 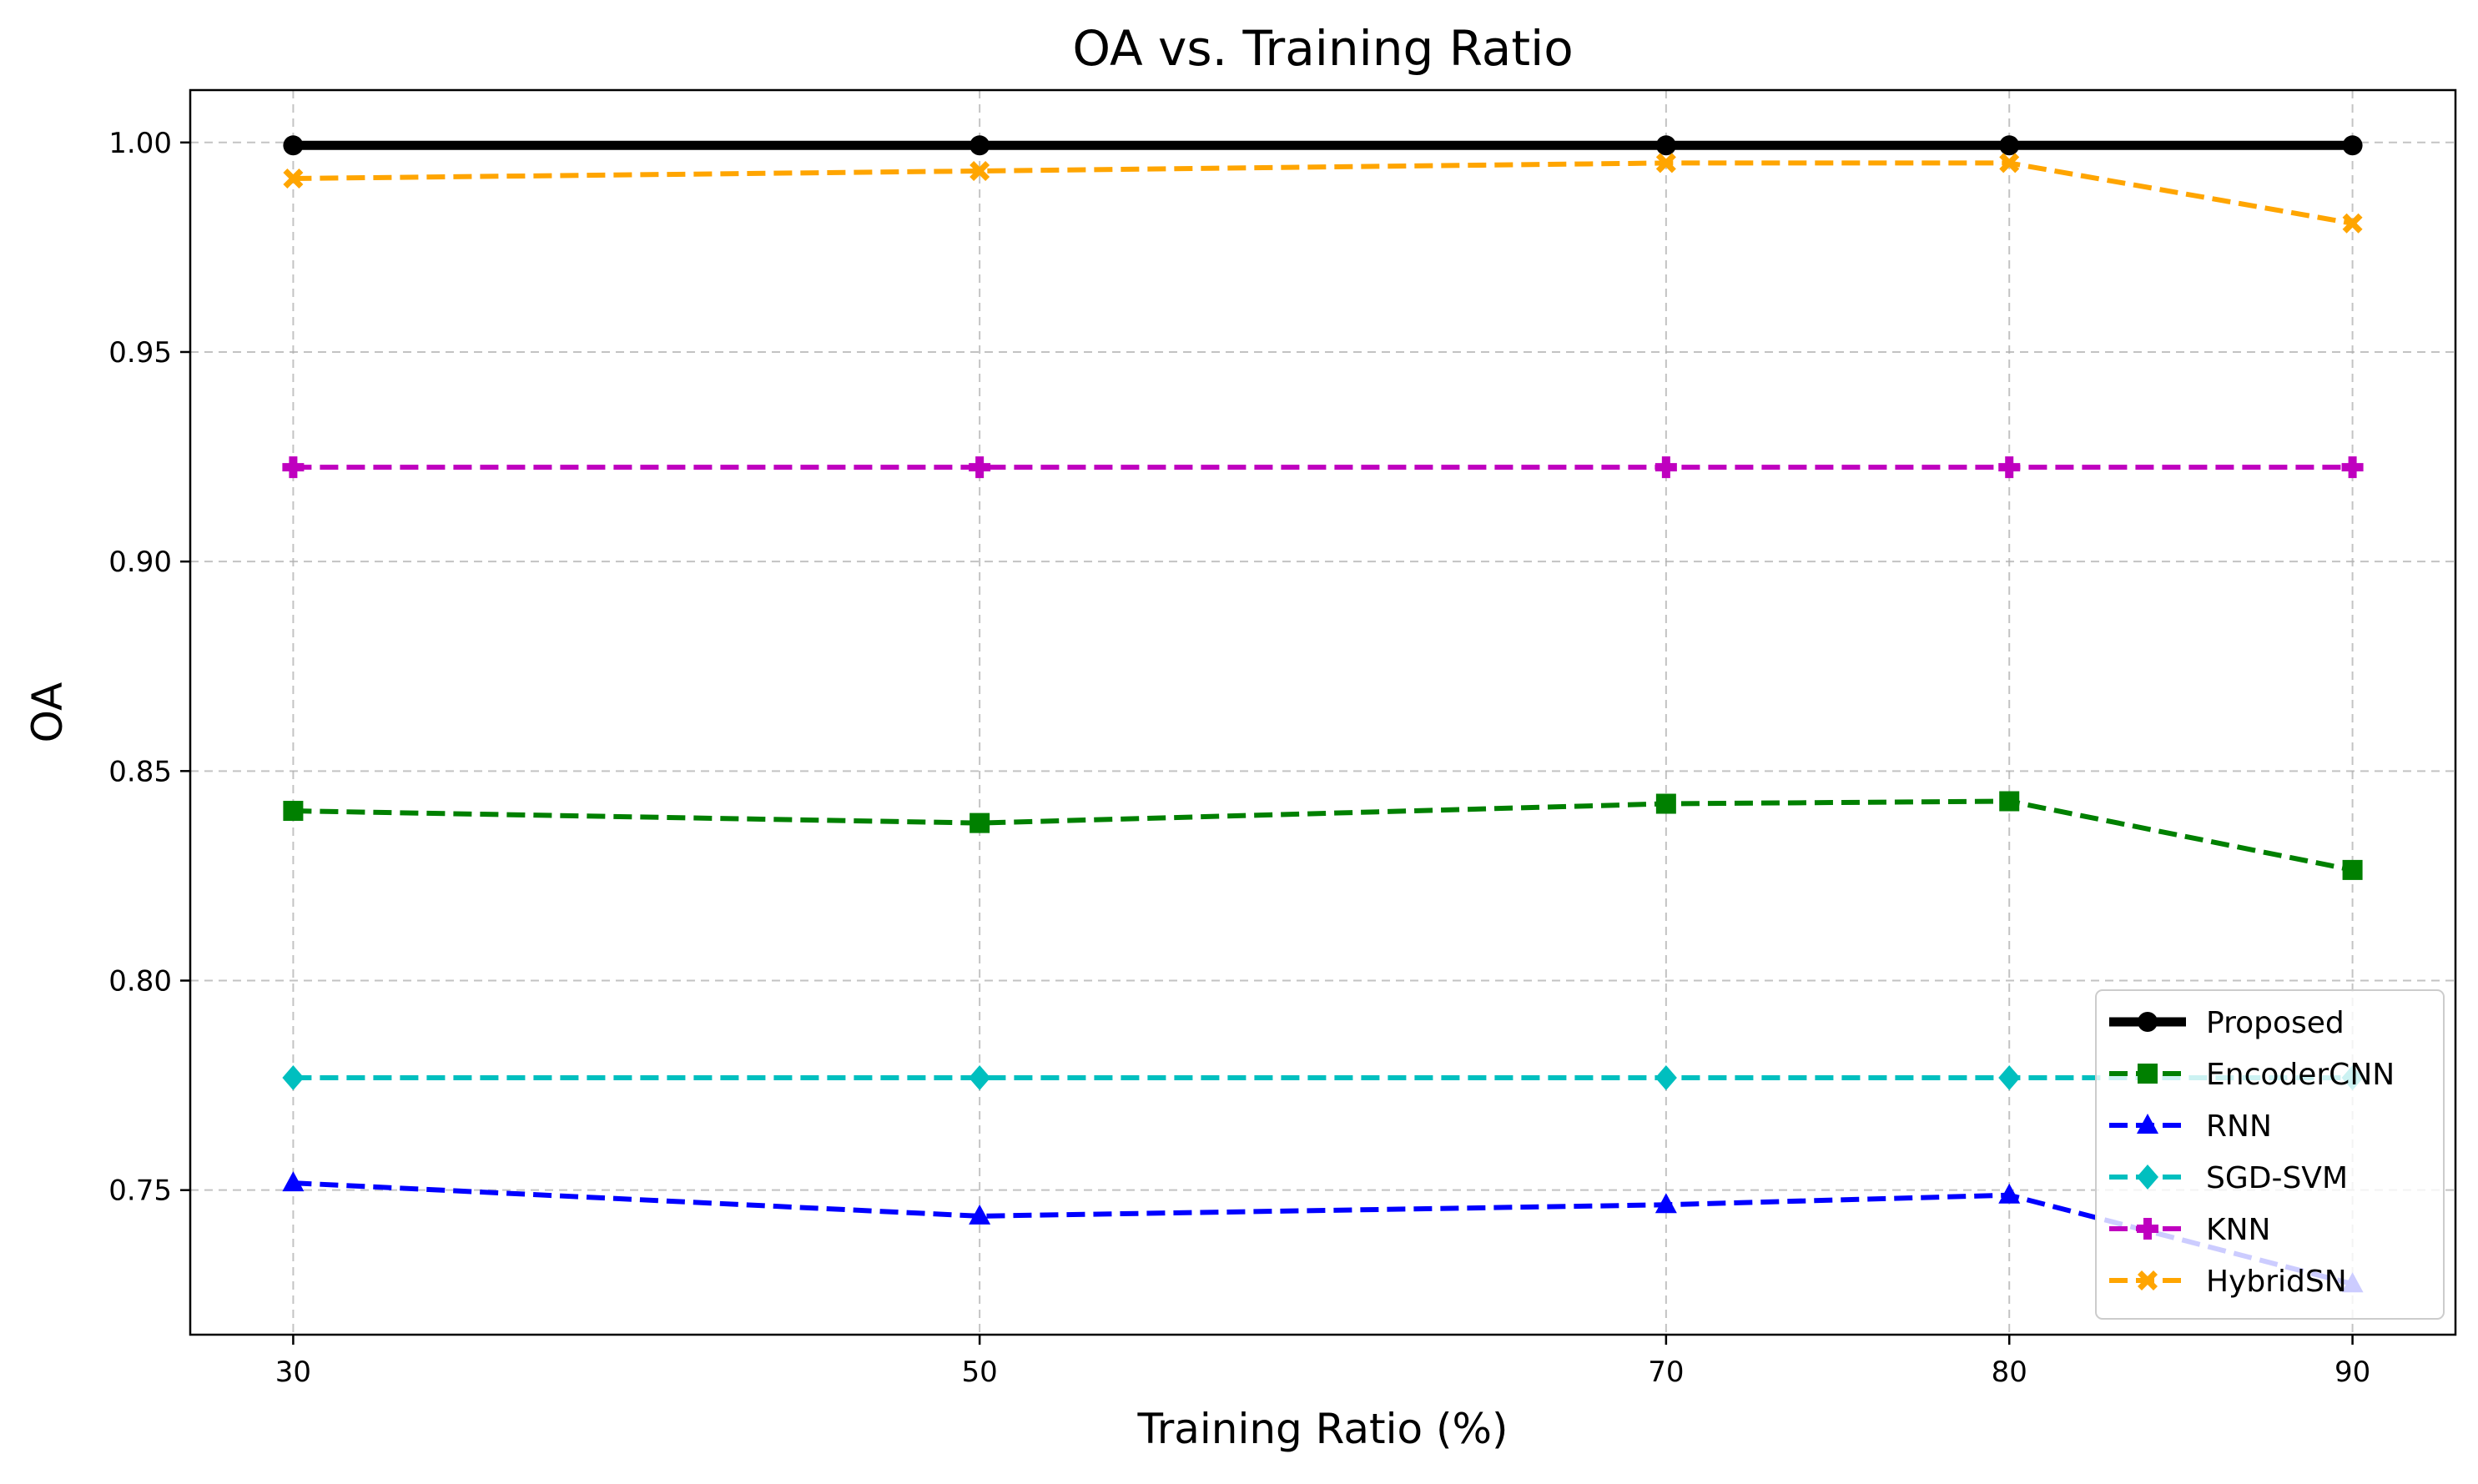 I want to click on legend-marker-hybridsn, so click(x=2148, y=1280).